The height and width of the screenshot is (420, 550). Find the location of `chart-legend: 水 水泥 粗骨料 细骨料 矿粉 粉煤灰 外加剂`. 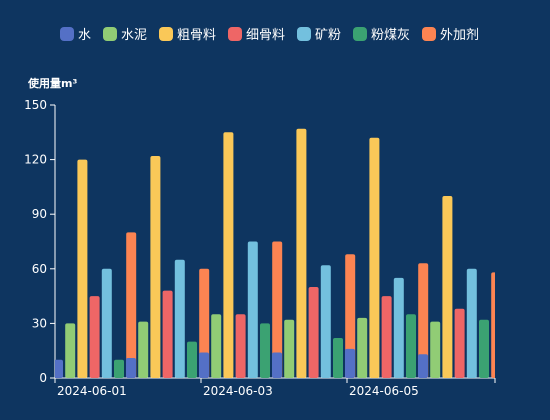

chart-legend: 水 水泥 粗骨料 细骨料 矿粉 粉煤灰 外加剂 is located at coordinates (269, 35).